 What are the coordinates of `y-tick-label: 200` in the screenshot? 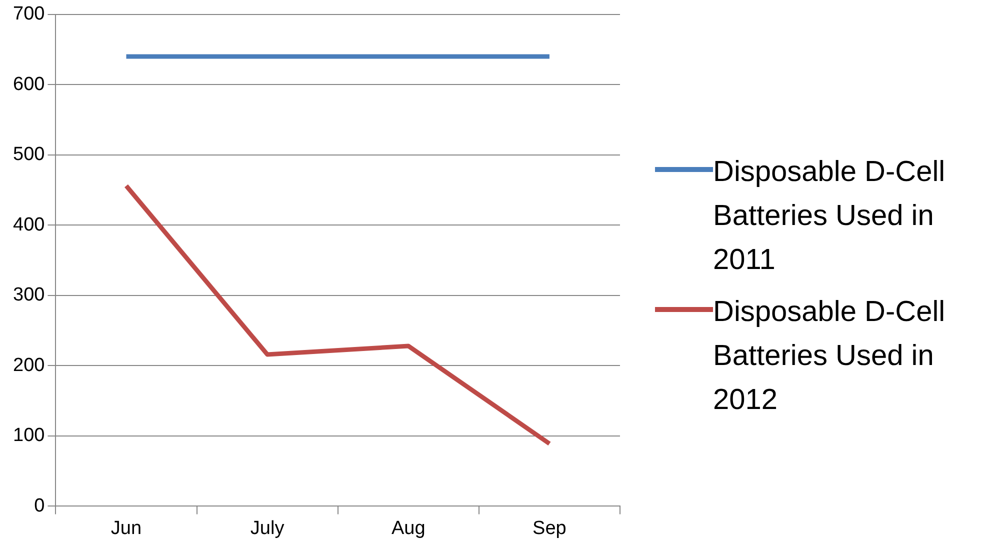 It's located at (29, 365).